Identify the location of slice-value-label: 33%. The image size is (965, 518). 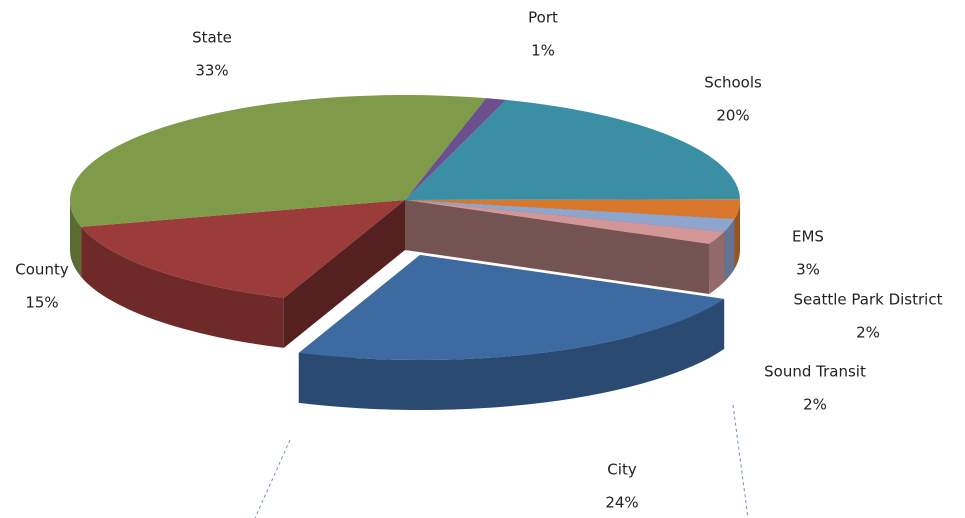
(211, 71).